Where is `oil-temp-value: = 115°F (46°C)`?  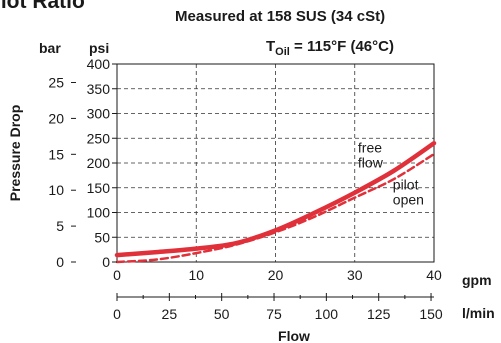 oil-temp-value: = 115°F (46°C) is located at coordinates (341, 46).